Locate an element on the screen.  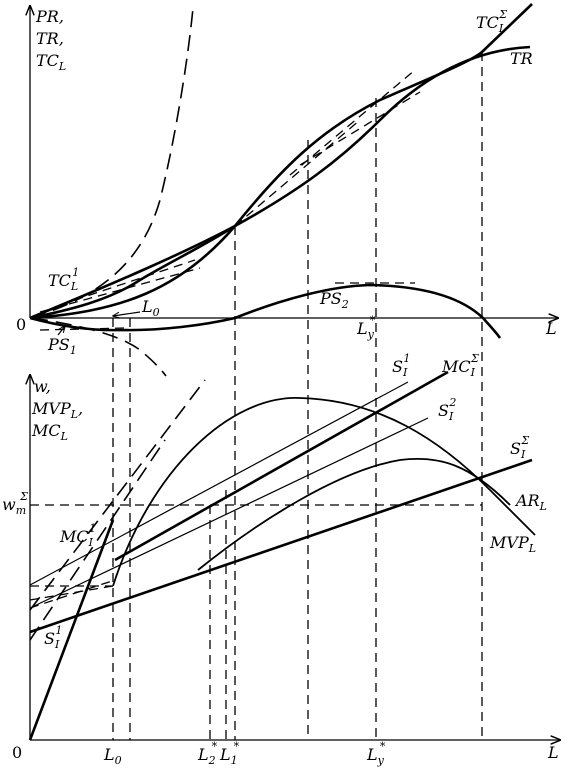
ps-two-label: PS2 is located at coordinates (334, 300).